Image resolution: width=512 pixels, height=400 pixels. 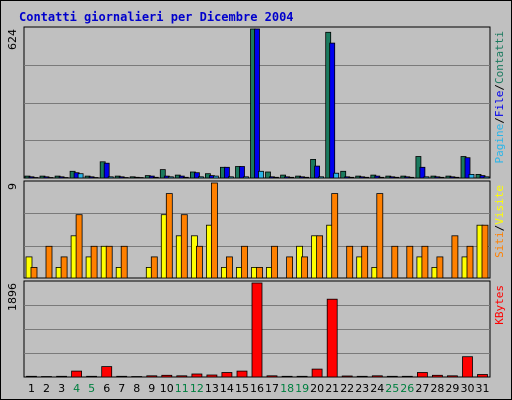 I want to click on x-tick-label-9: 9, so click(x=151, y=388).